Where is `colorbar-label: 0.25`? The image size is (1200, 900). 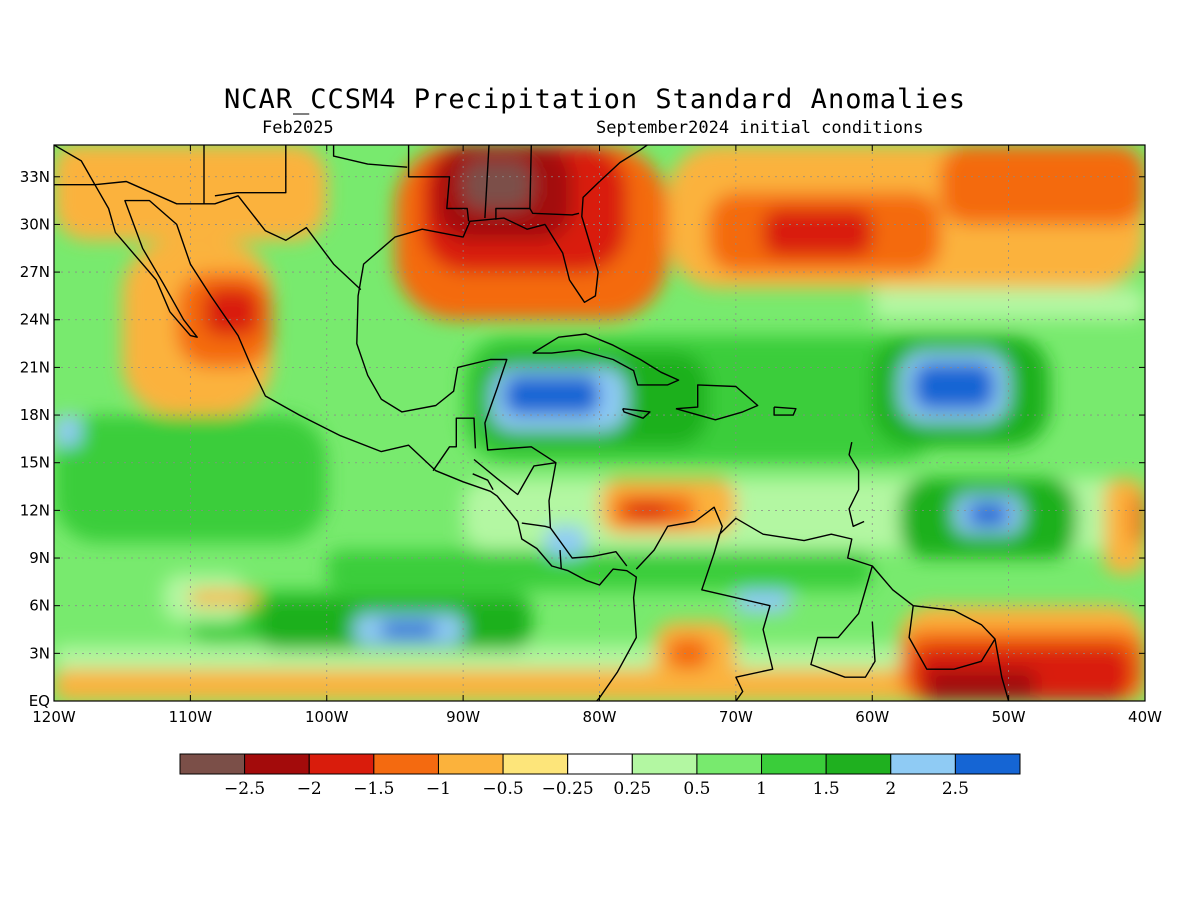
colorbar-label: 0.25 is located at coordinates (632, 789).